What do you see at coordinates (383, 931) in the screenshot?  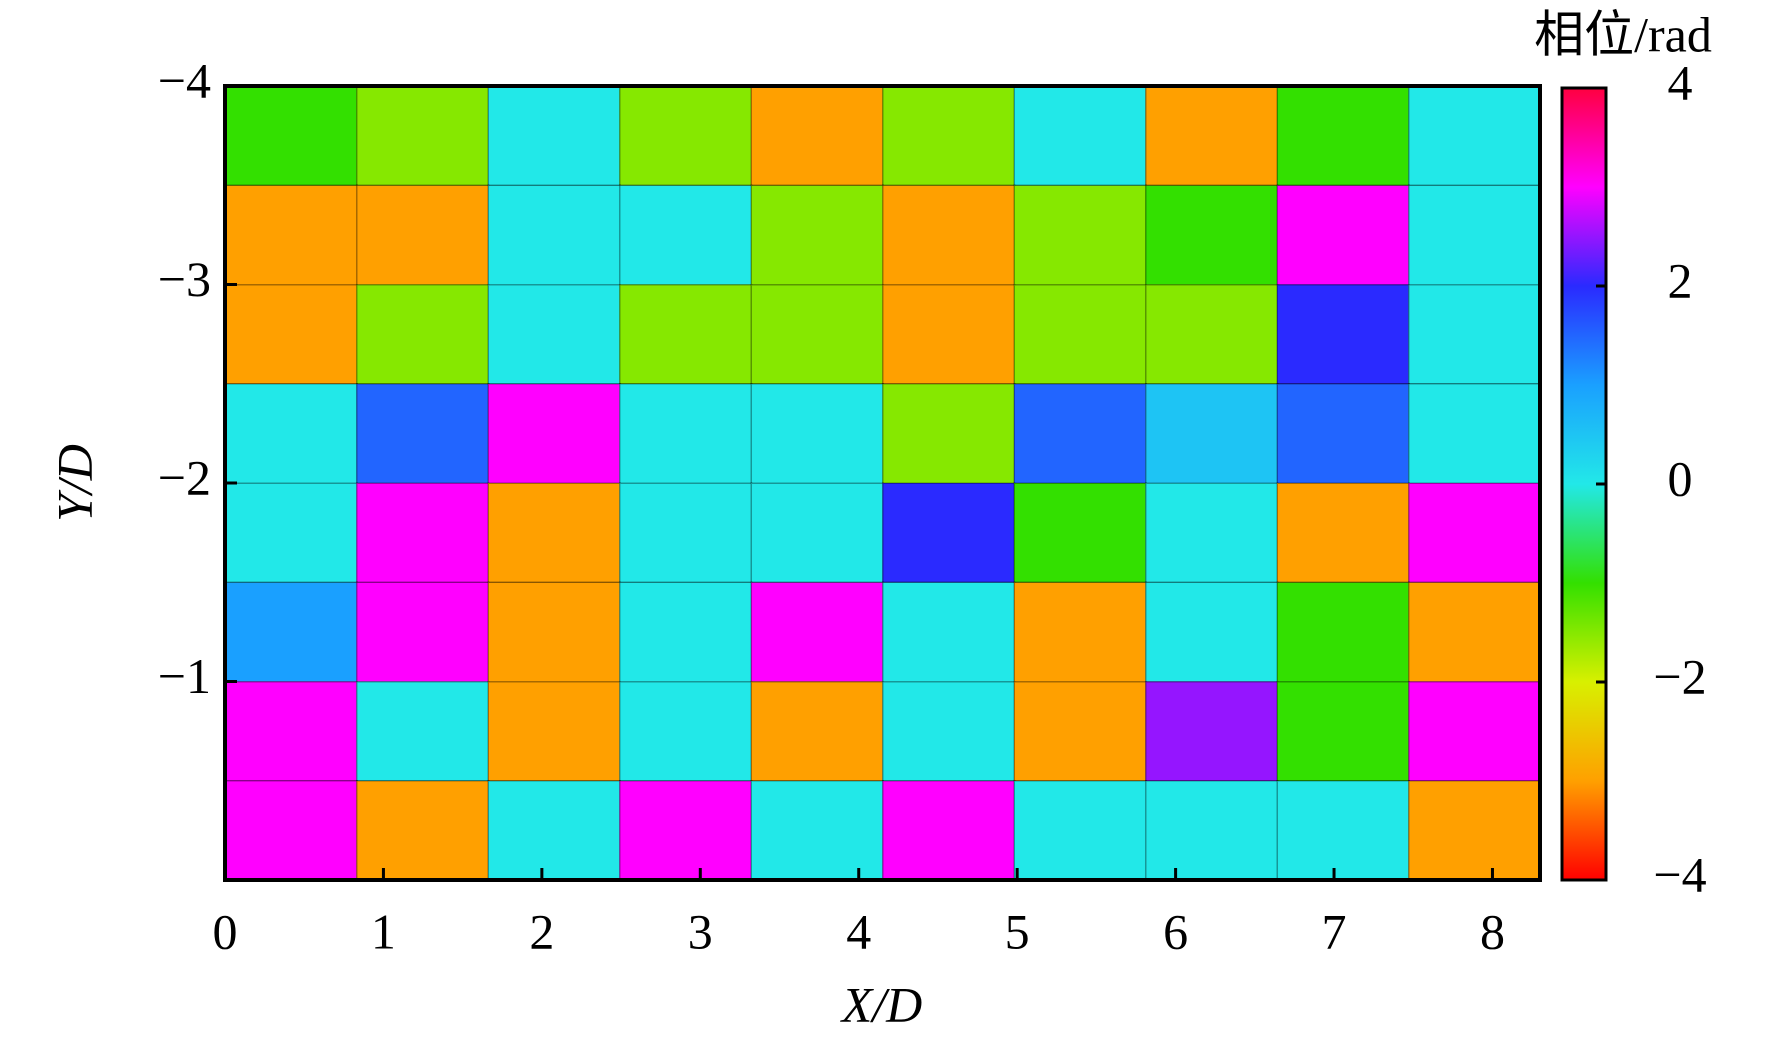 I see `x-tick-label: 1` at bounding box center [383, 931].